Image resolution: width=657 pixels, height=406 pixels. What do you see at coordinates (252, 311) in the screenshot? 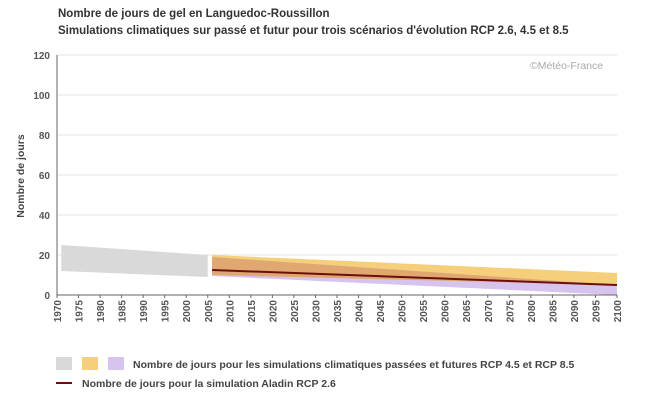
I see `x-tick-label: 2015` at bounding box center [252, 311].